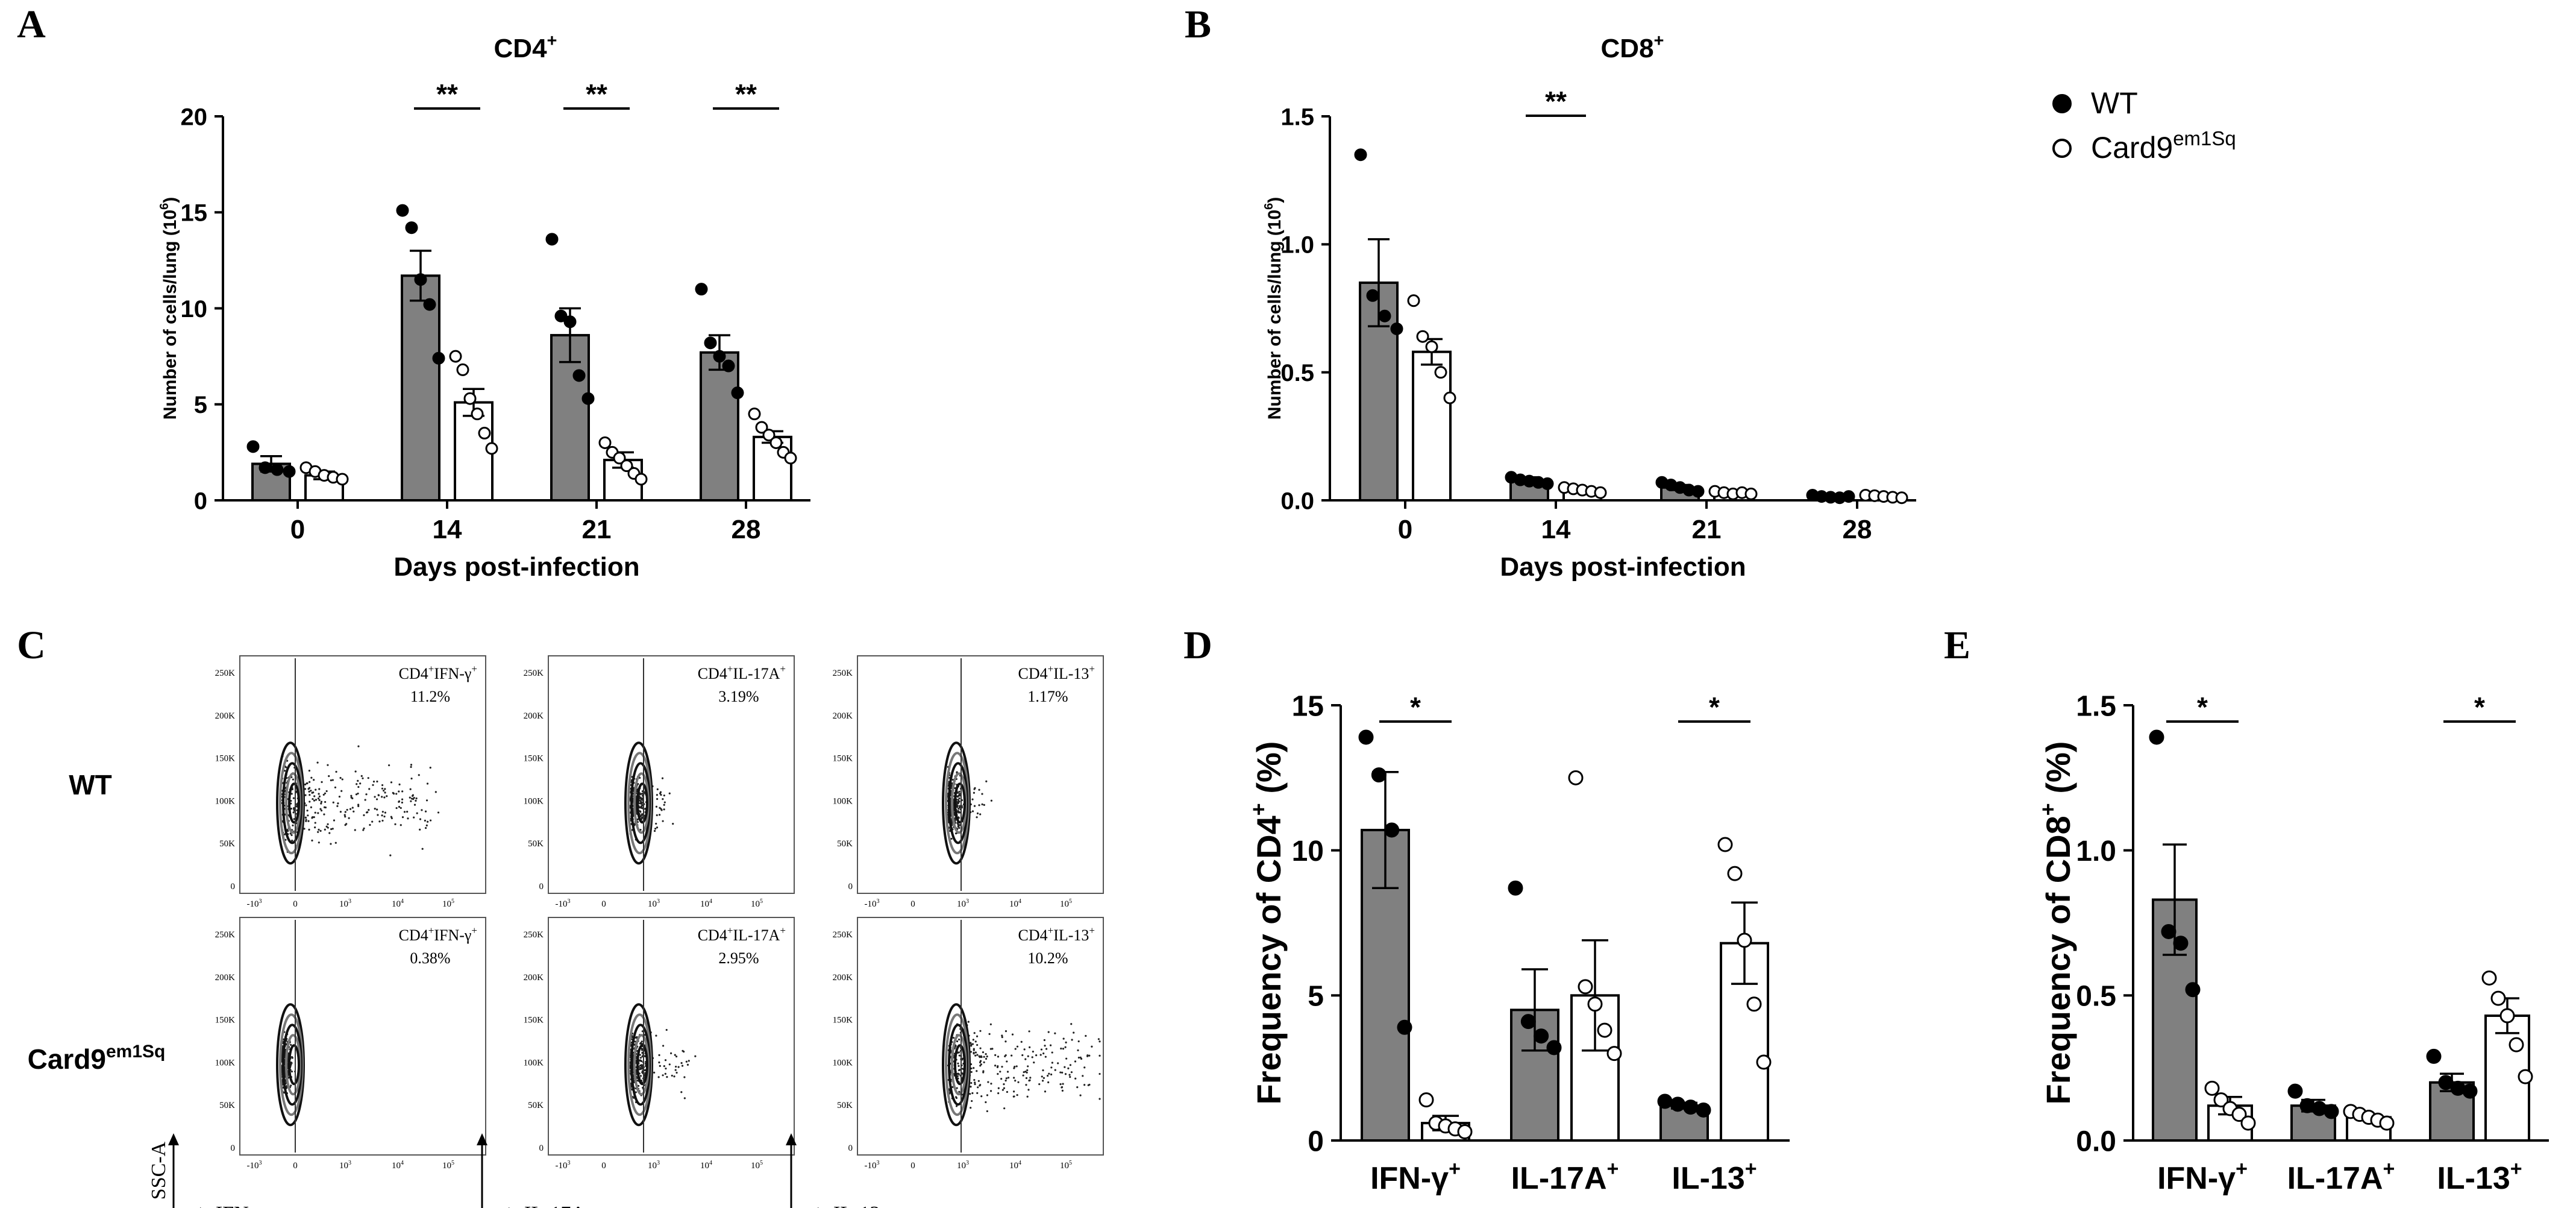  What do you see at coordinates (2479, 1083) in the screenshot?
I see `category-group: IL-13+` at bounding box center [2479, 1083].